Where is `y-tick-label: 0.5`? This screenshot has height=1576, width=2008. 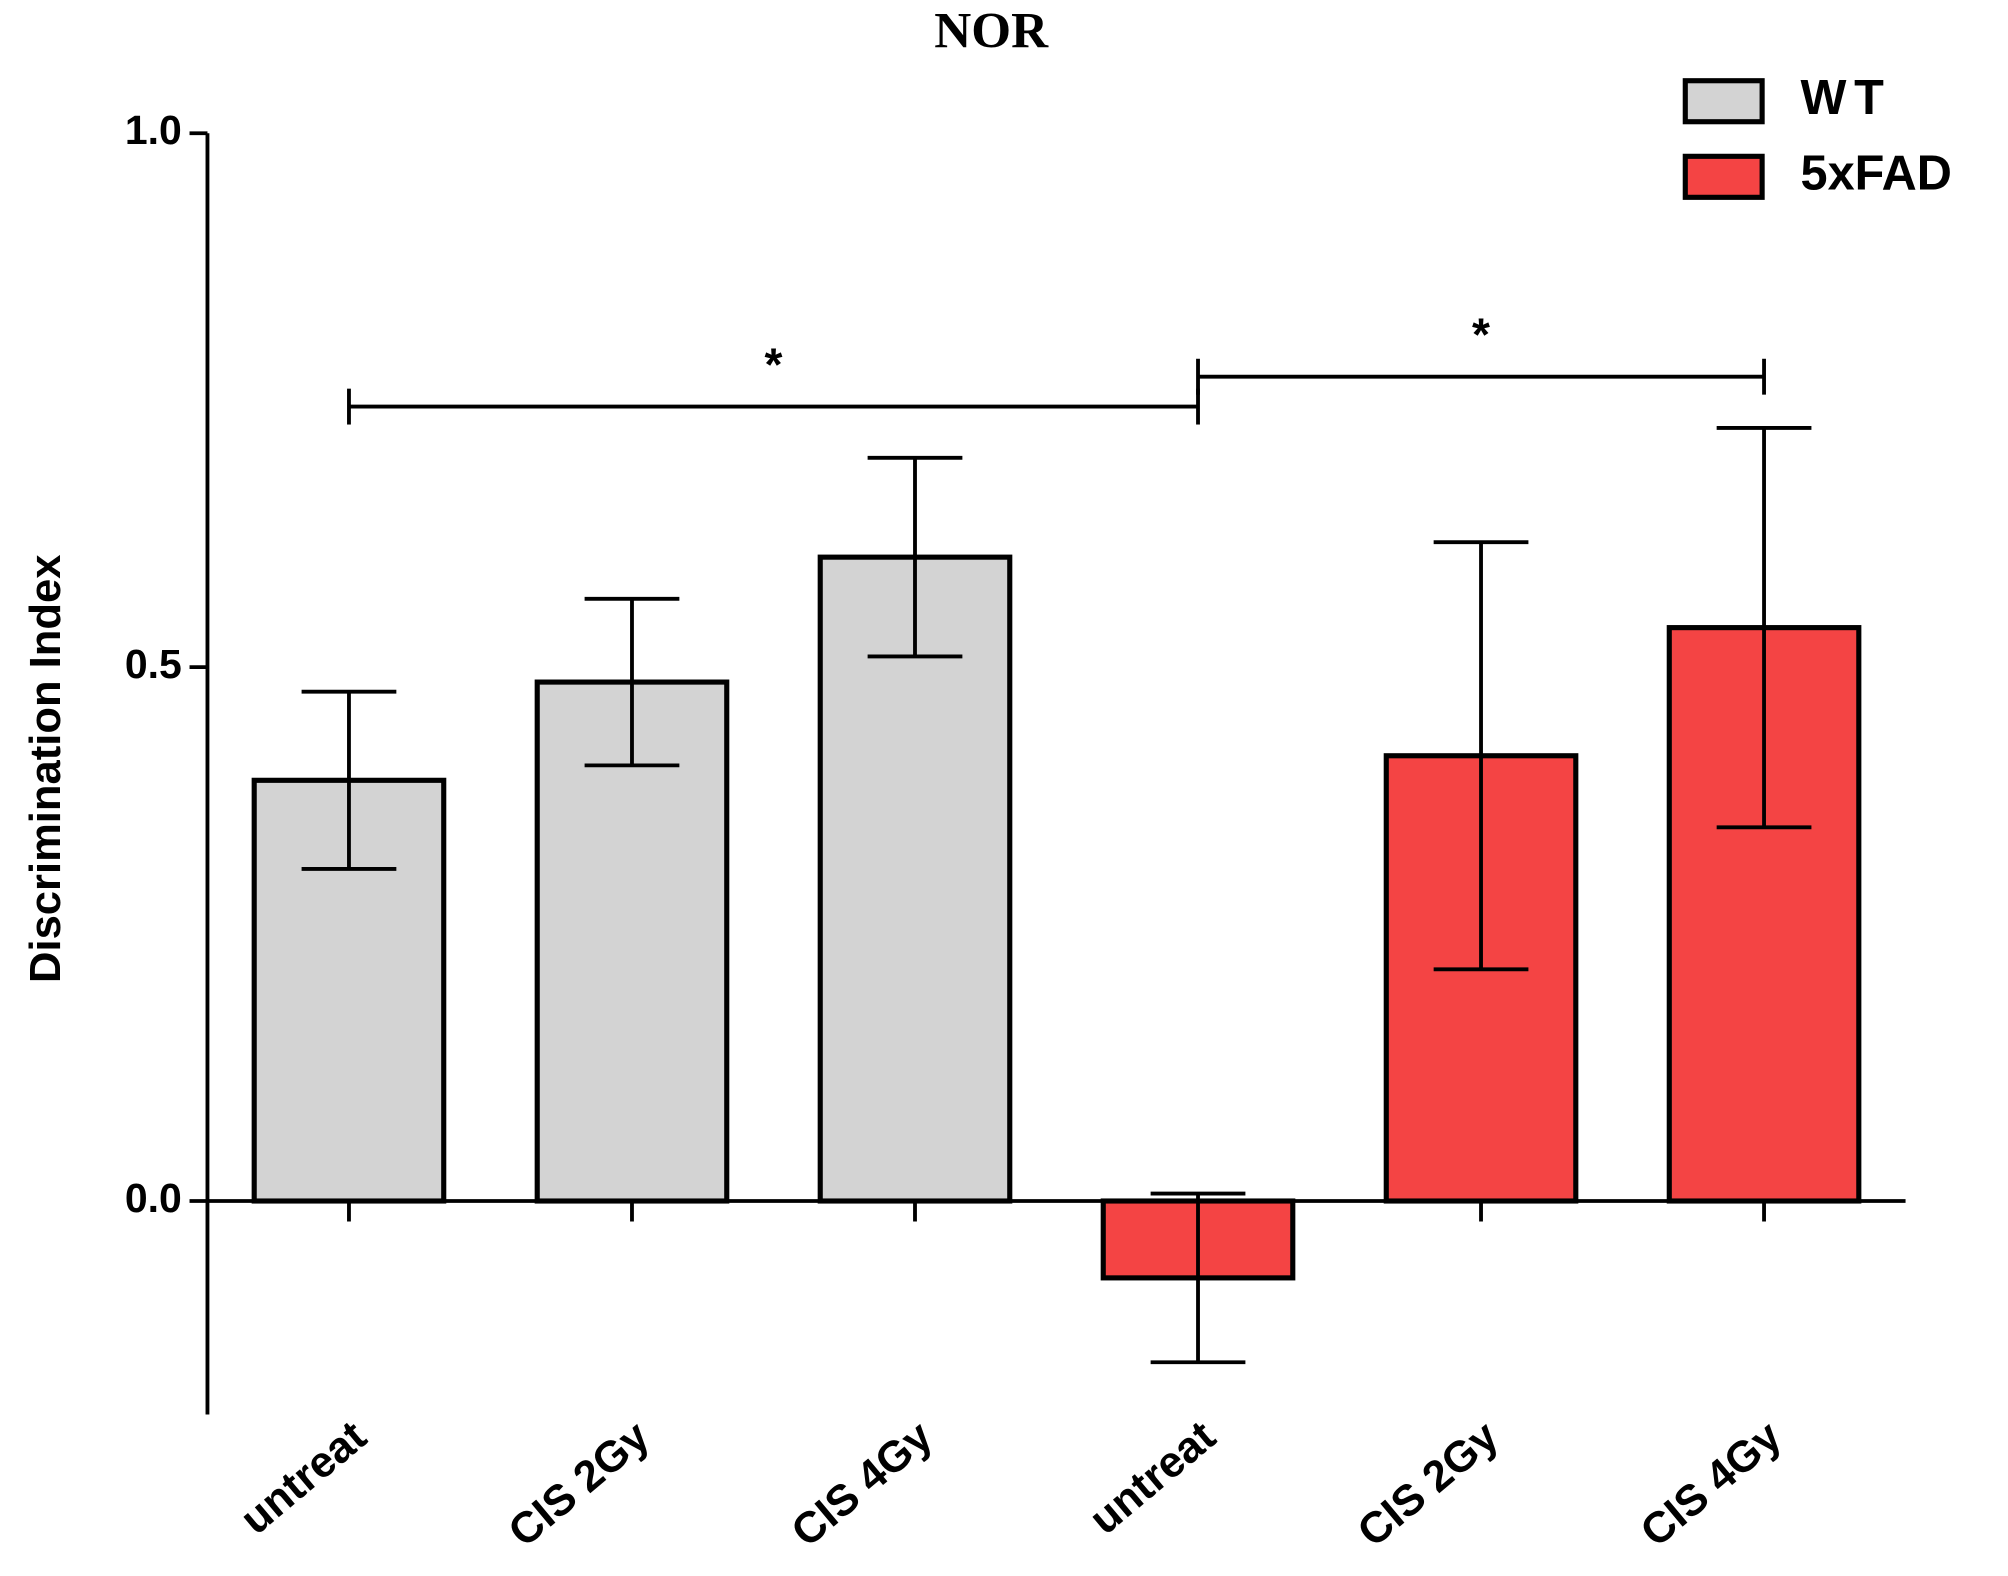 y-tick-label: 0.5 is located at coordinates (153, 664).